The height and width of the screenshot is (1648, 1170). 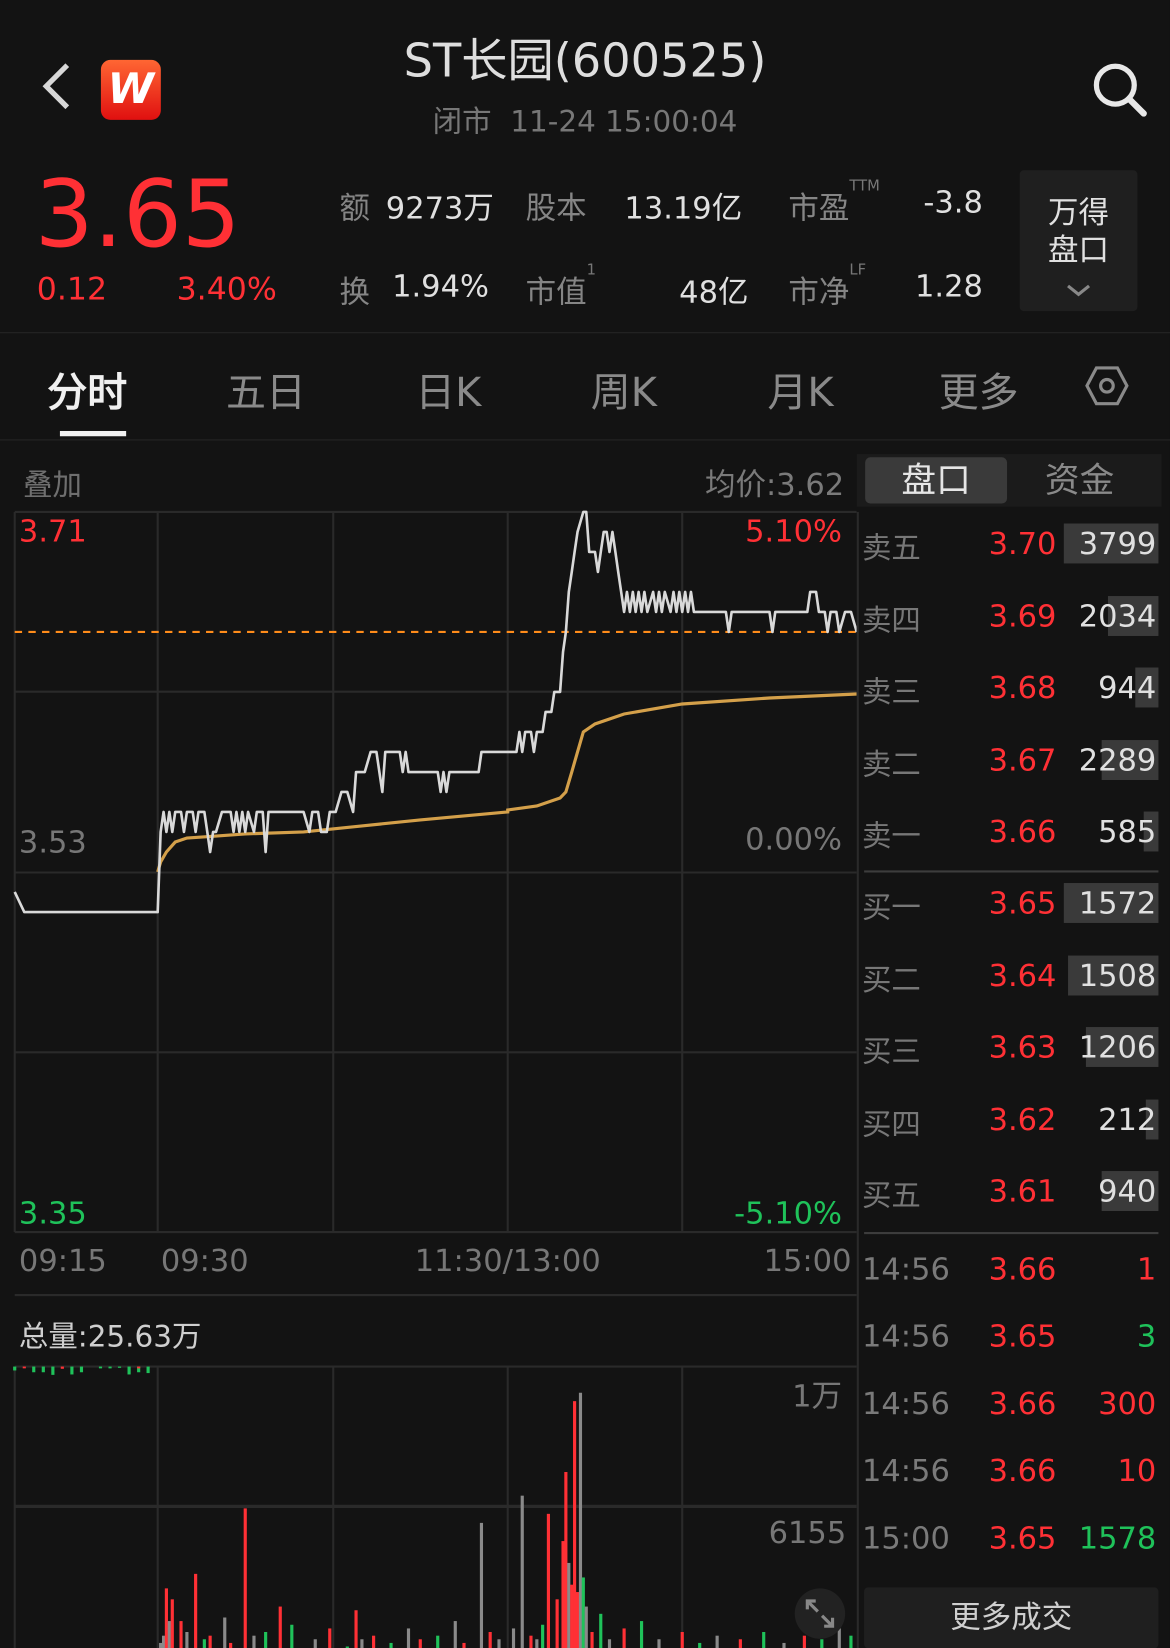 I want to click on level-name: 卖三, so click(x=891, y=692).